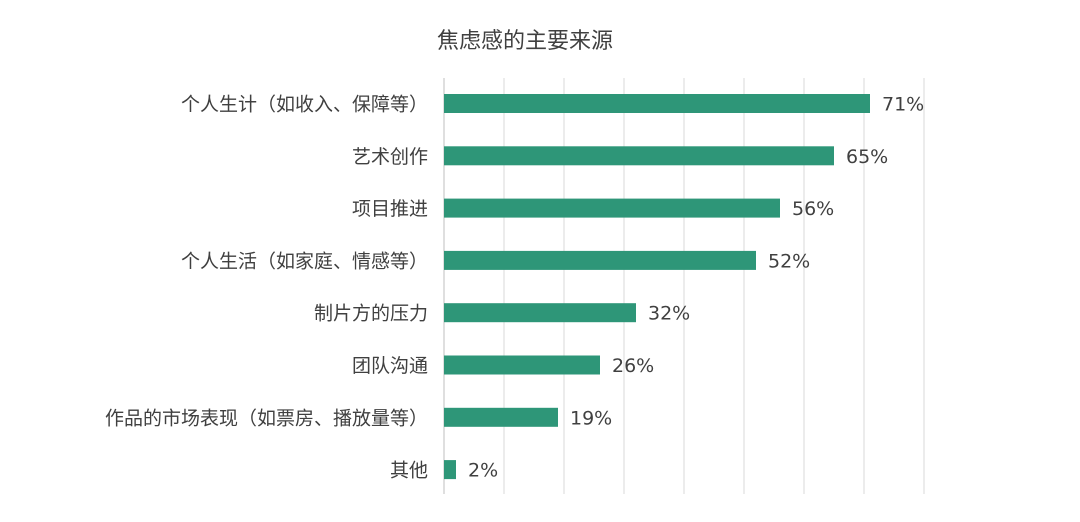 This screenshot has height=522, width=1080. Describe the element at coordinates (390, 209) in the screenshot. I see `category-label: 项目推进` at that location.